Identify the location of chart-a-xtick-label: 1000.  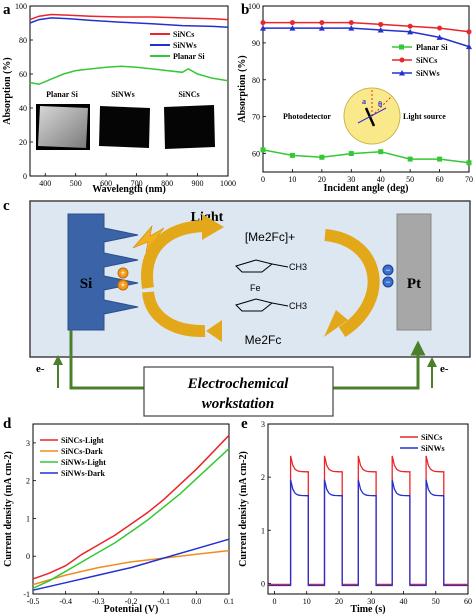
(228, 183).